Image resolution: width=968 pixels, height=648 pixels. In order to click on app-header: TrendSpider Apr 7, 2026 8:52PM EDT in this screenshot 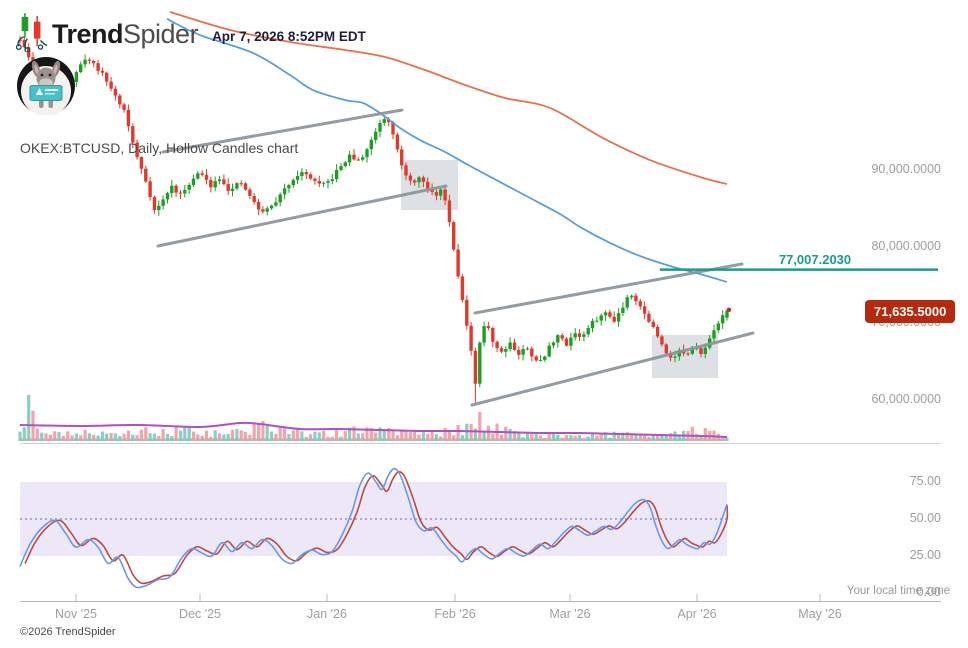, I will do `click(190, 34)`.